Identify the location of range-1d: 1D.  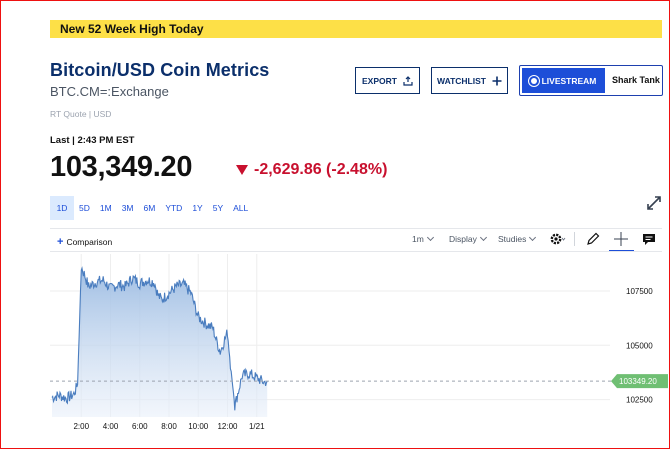
(62, 208).